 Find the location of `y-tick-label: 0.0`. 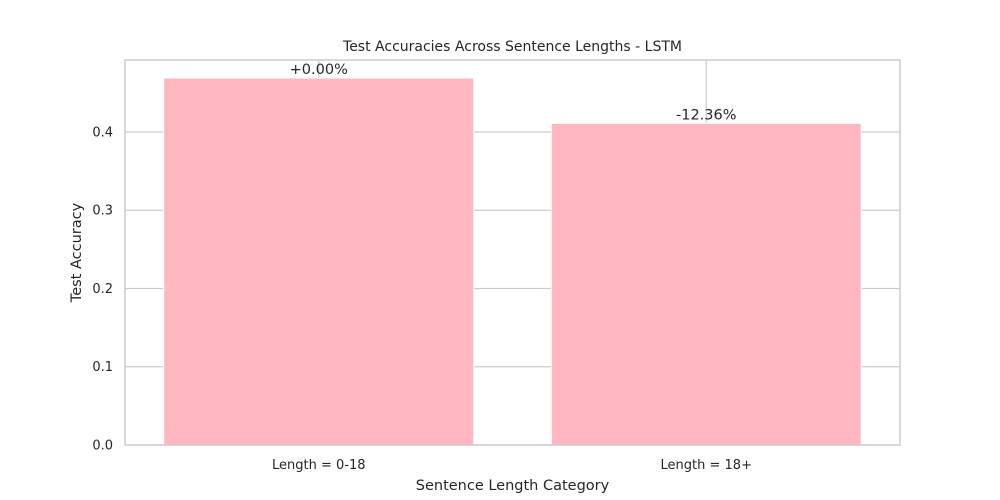

y-tick-label: 0.0 is located at coordinates (102, 446).